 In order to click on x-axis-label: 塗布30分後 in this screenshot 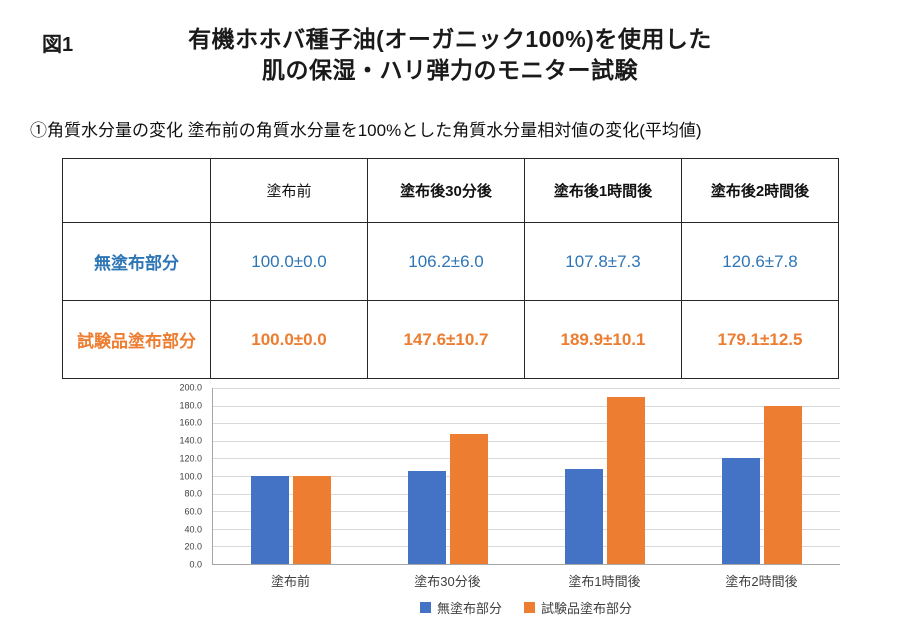, I will do `click(447, 581)`.